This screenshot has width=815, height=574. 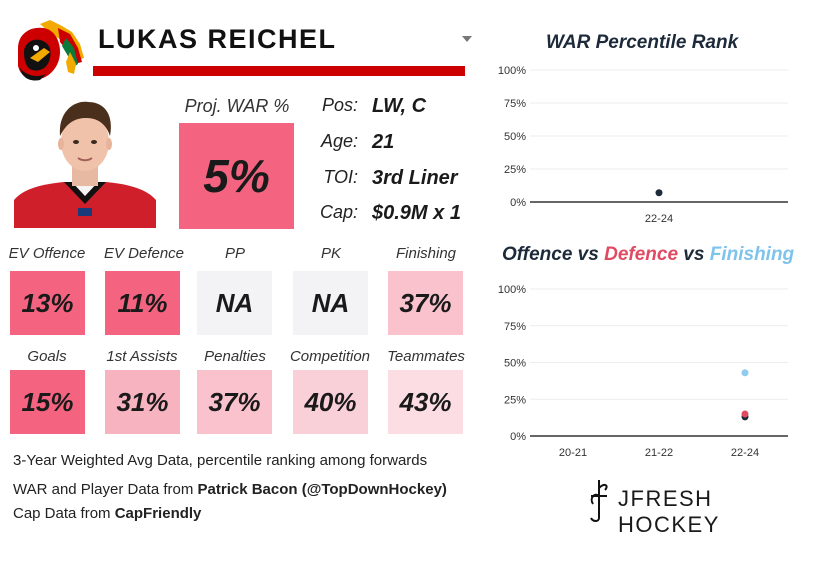 I want to click on proj-war-label: Proj. WAR %, so click(x=237, y=106).